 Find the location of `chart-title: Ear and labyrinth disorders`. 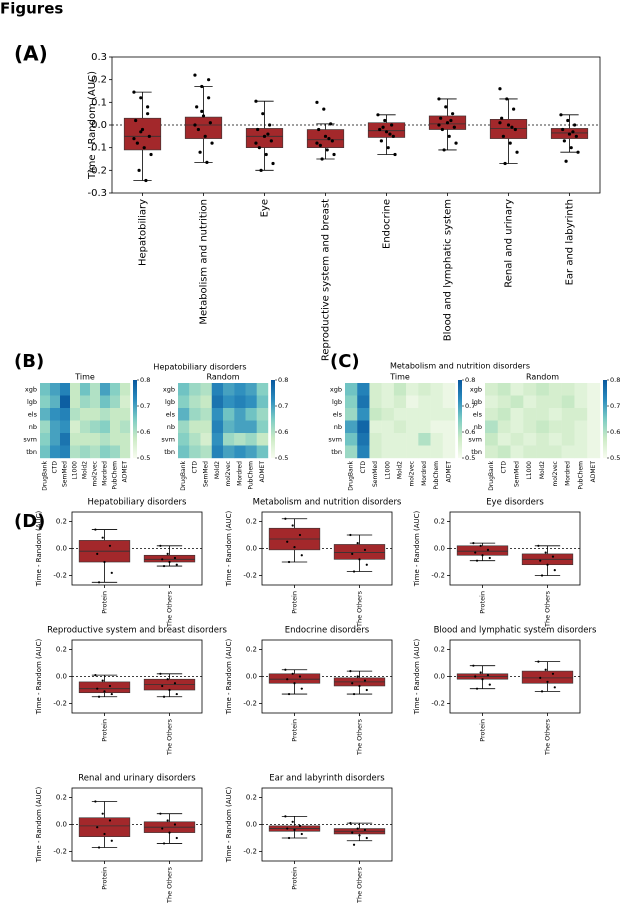

chart-title: Ear and labyrinth disorders is located at coordinates (327, 779).